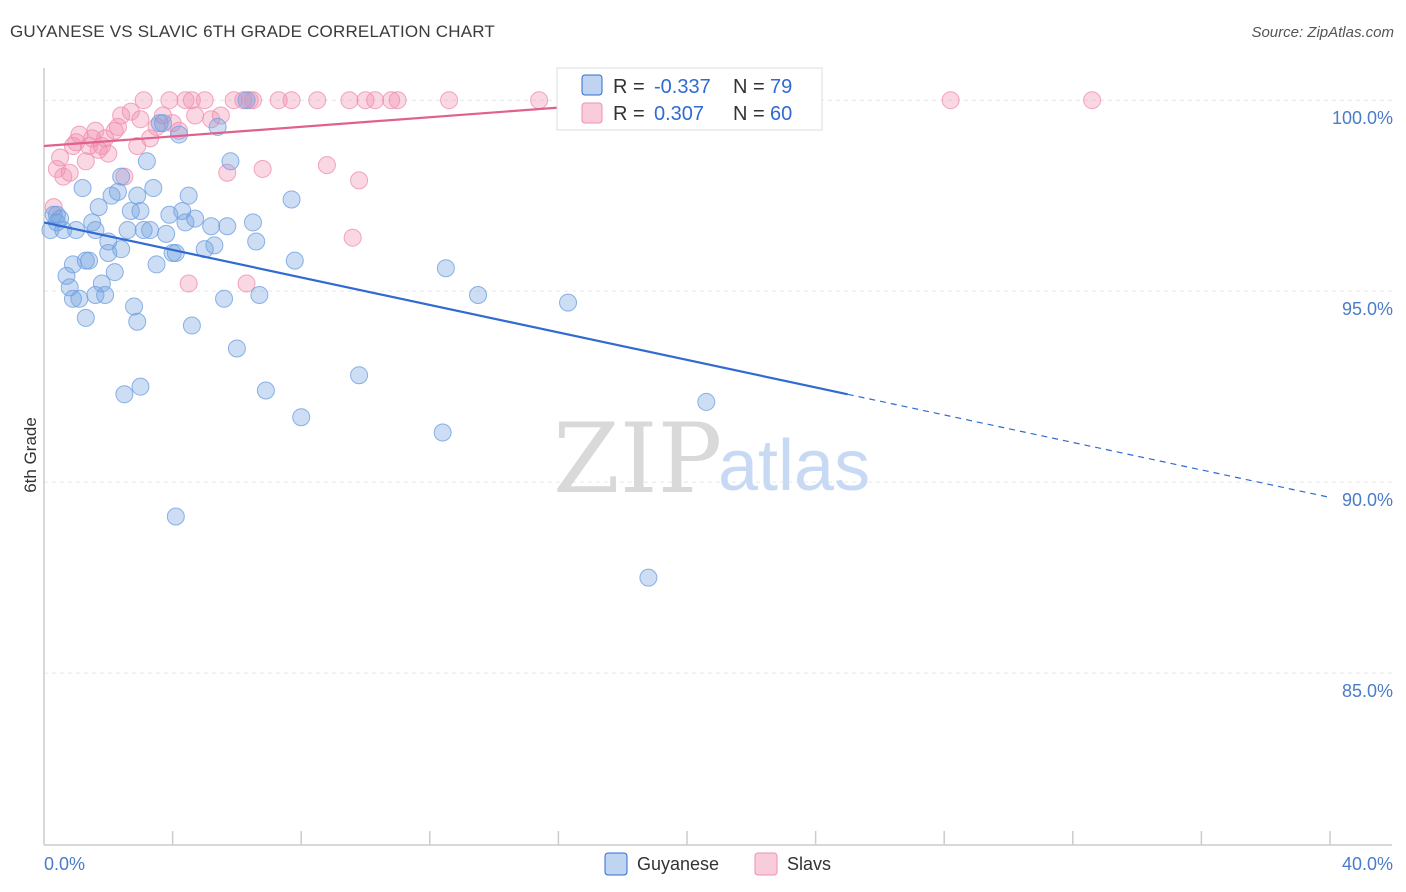 This screenshot has width=1406, height=892. I want to click on x-tick-label-1: 40.0%, so click(1367, 864).